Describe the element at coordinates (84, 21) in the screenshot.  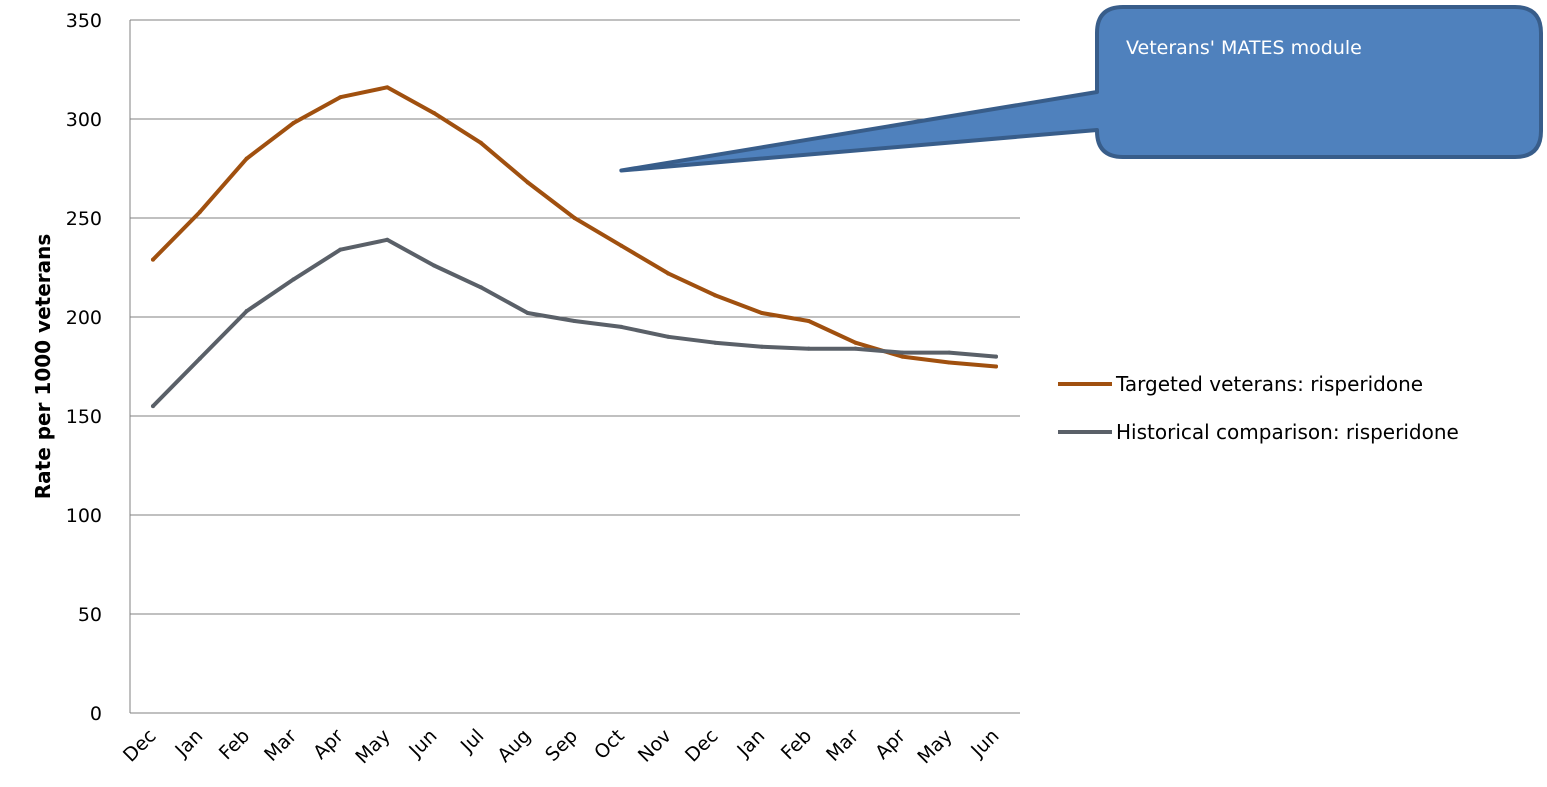
I see `y-tick-label: 350` at that location.